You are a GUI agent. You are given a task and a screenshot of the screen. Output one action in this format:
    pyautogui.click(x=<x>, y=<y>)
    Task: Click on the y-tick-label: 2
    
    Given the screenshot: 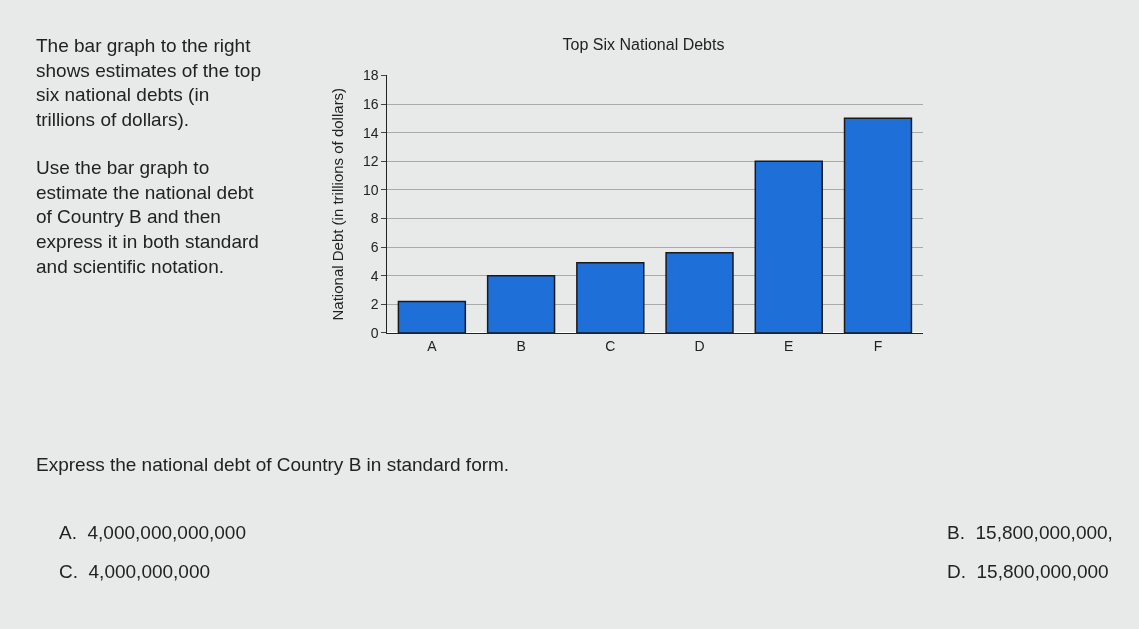 What is the action you would take?
    pyautogui.click(x=374, y=304)
    